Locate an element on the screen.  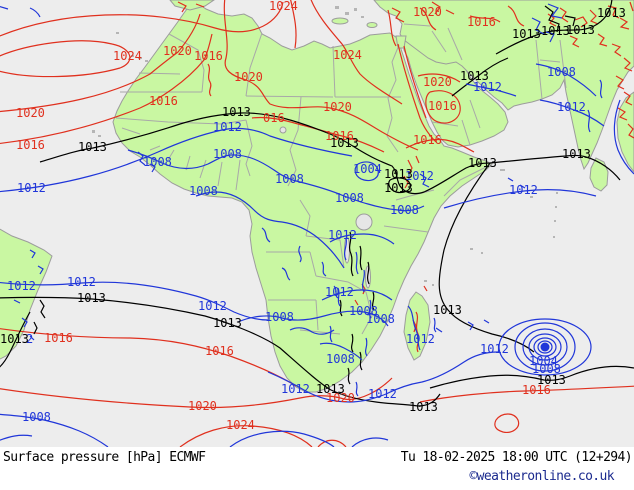
island-cyprus is located at coordinates (372, 25).